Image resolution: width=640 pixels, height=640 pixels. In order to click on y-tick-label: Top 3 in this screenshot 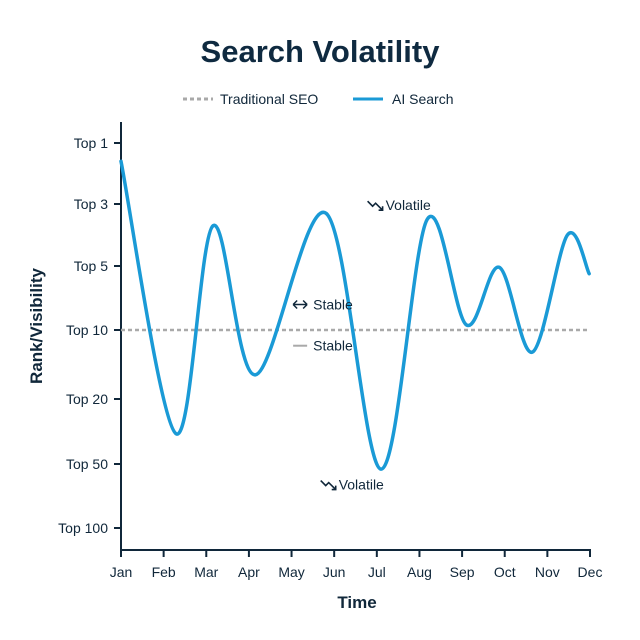, I will do `click(91, 204)`.